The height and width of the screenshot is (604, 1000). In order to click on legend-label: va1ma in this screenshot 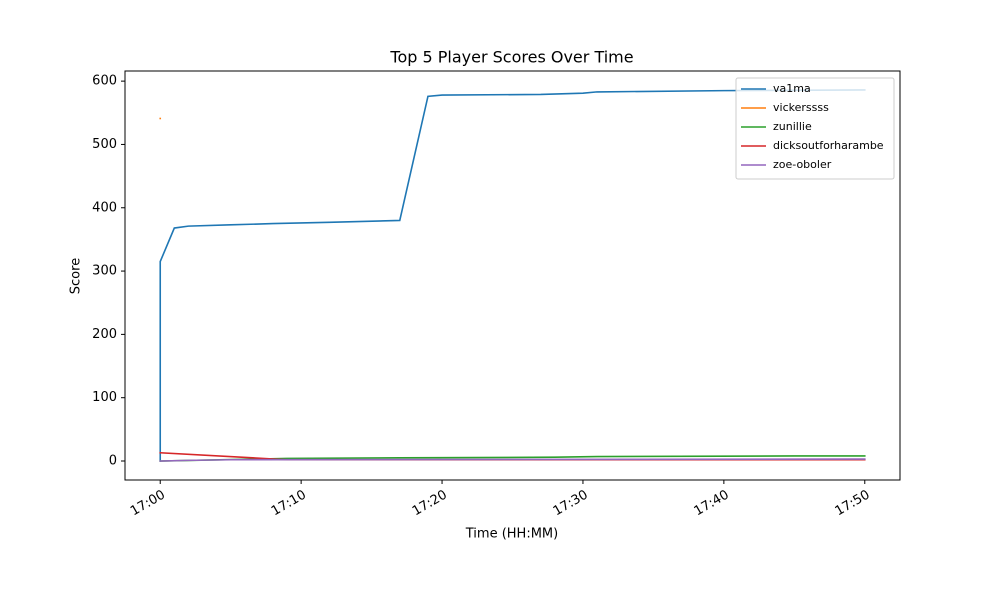, I will do `click(792, 88)`.